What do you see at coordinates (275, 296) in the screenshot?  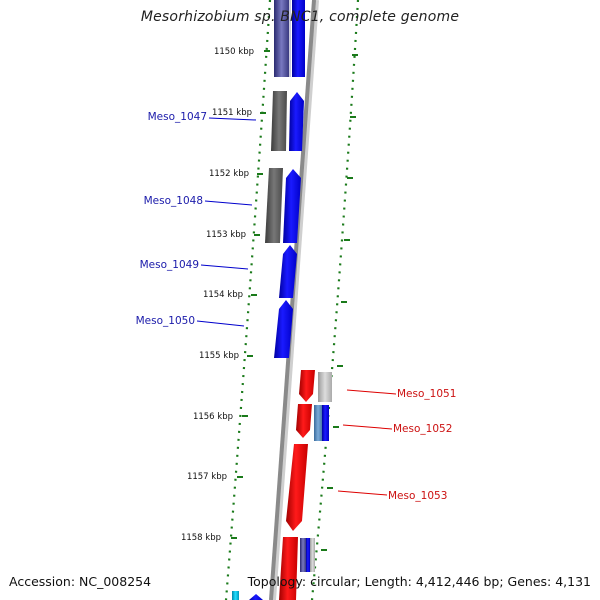 I see `tick-1154: 1154 kbp` at bounding box center [275, 296].